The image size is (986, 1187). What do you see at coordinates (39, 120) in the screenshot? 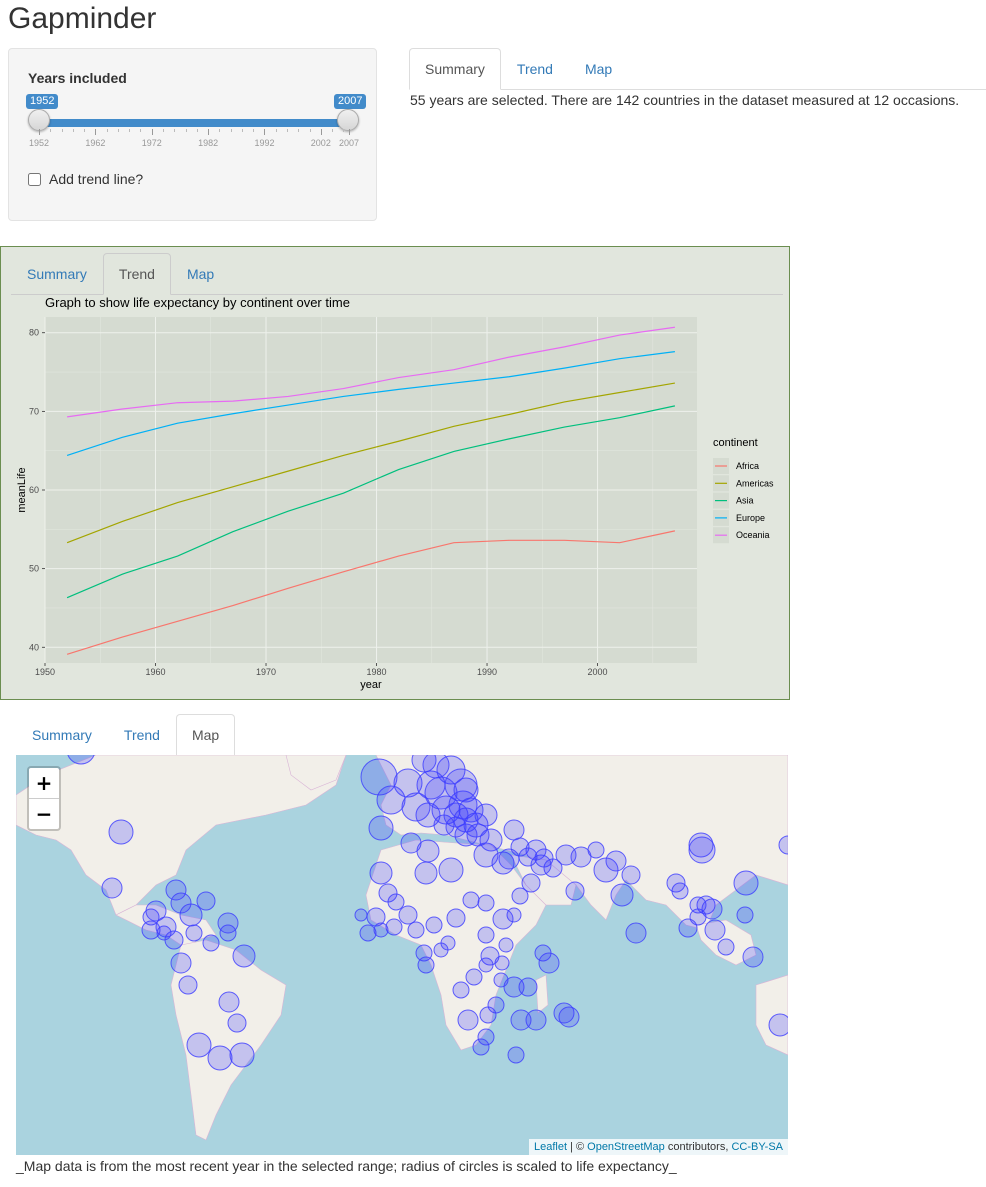
I see `slider-min-handle` at bounding box center [39, 120].